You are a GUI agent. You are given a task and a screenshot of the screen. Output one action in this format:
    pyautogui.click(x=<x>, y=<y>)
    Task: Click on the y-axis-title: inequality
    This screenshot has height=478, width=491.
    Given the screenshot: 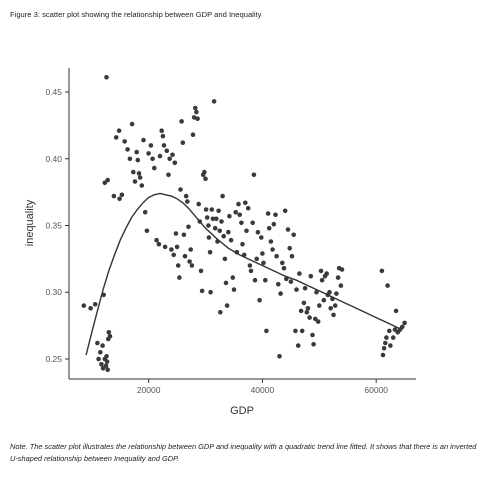 What is the action you would take?
    pyautogui.click(x=30, y=222)
    